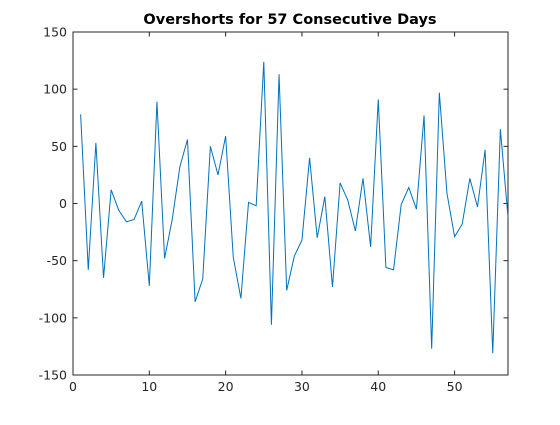 This screenshot has height=425, width=560. Describe the element at coordinates (59, 146) in the screenshot. I see `y-tick-label: 50` at that location.